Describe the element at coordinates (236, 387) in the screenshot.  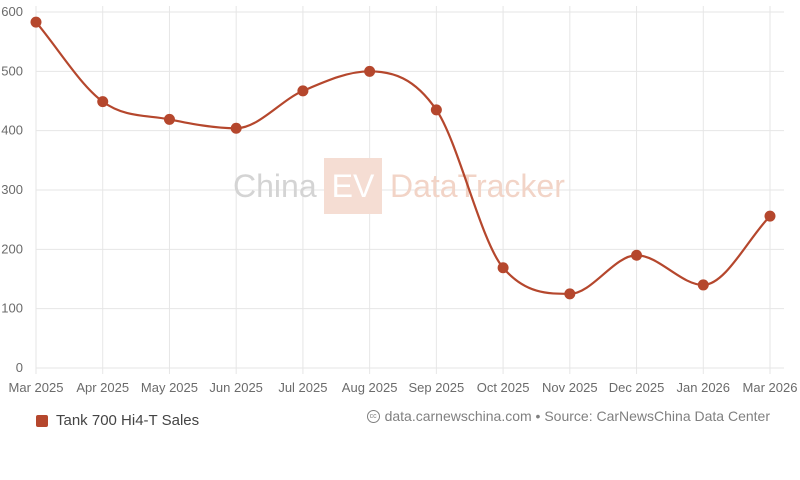
I see `x-tick-label: Jun 2025` at that location.